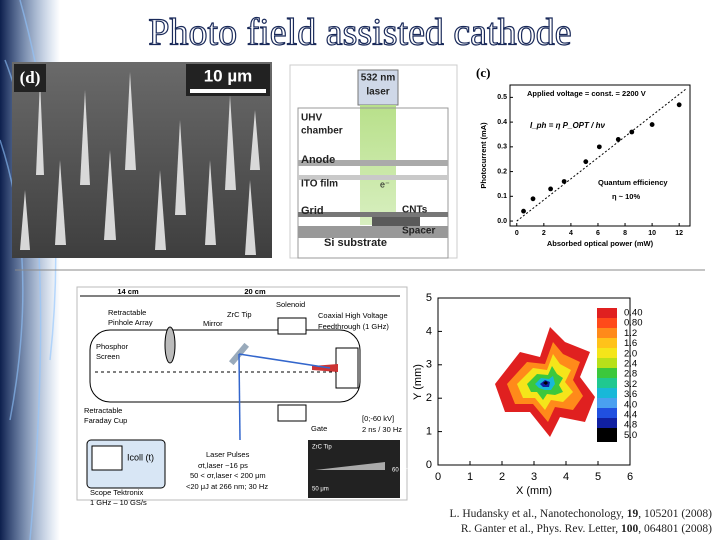 The width and height of the screenshot is (720, 540). What do you see at coordinates (630, 384) in the screenshot?
I see `colorbar-label: 3.2` at bounding box center [630, 384].